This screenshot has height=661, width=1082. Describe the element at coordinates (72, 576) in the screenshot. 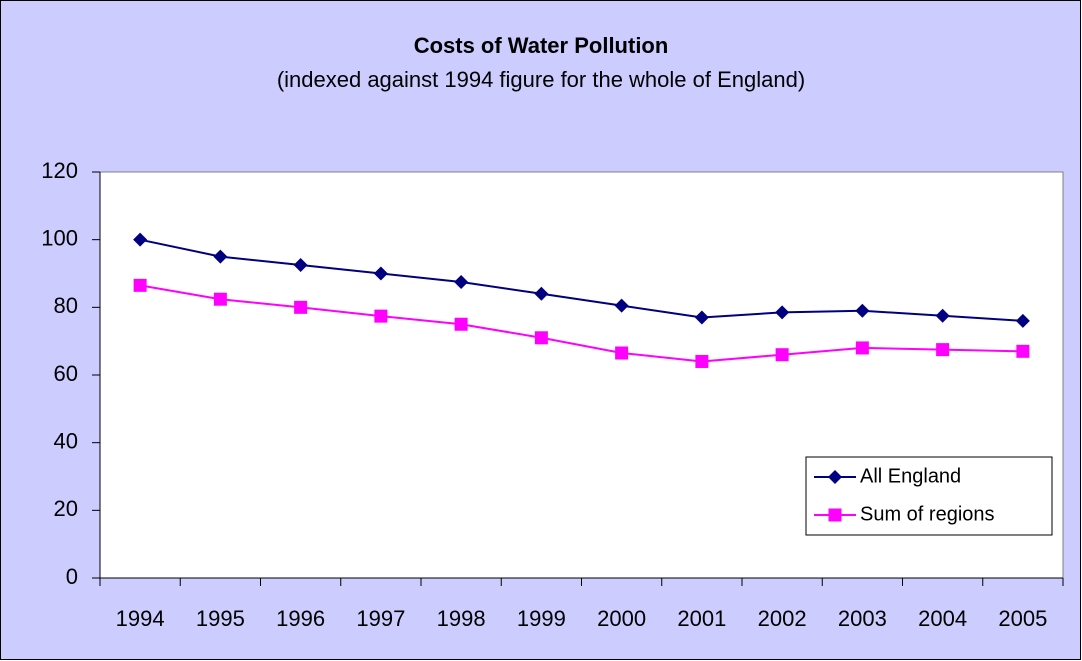

I see `y-tick-label: 0` at that location.